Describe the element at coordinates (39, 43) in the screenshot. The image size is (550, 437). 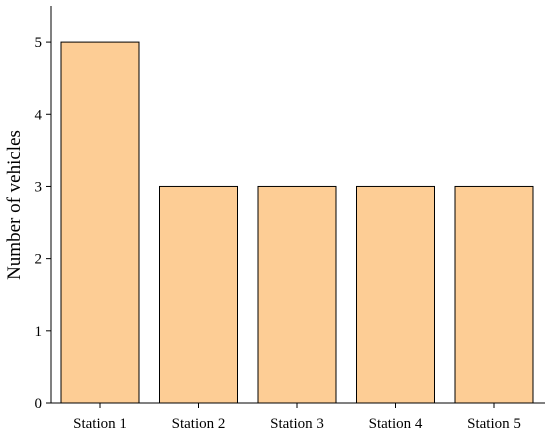
I see `y-tick-label: 5` at that location.